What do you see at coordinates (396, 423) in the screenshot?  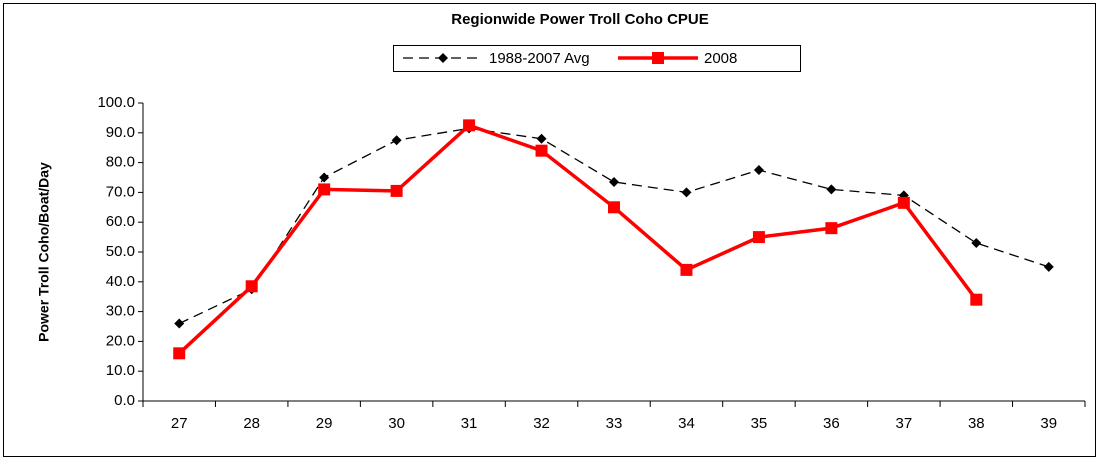 I see `x-tick-label: 30` at bounding box center [396, 423].